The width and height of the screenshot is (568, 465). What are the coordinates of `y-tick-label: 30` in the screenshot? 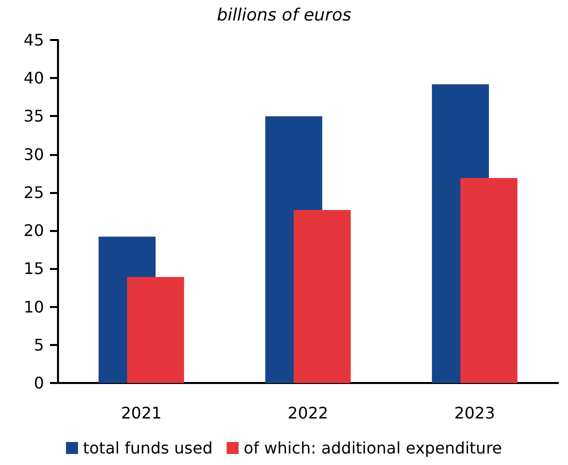 It's located at (34, 154).